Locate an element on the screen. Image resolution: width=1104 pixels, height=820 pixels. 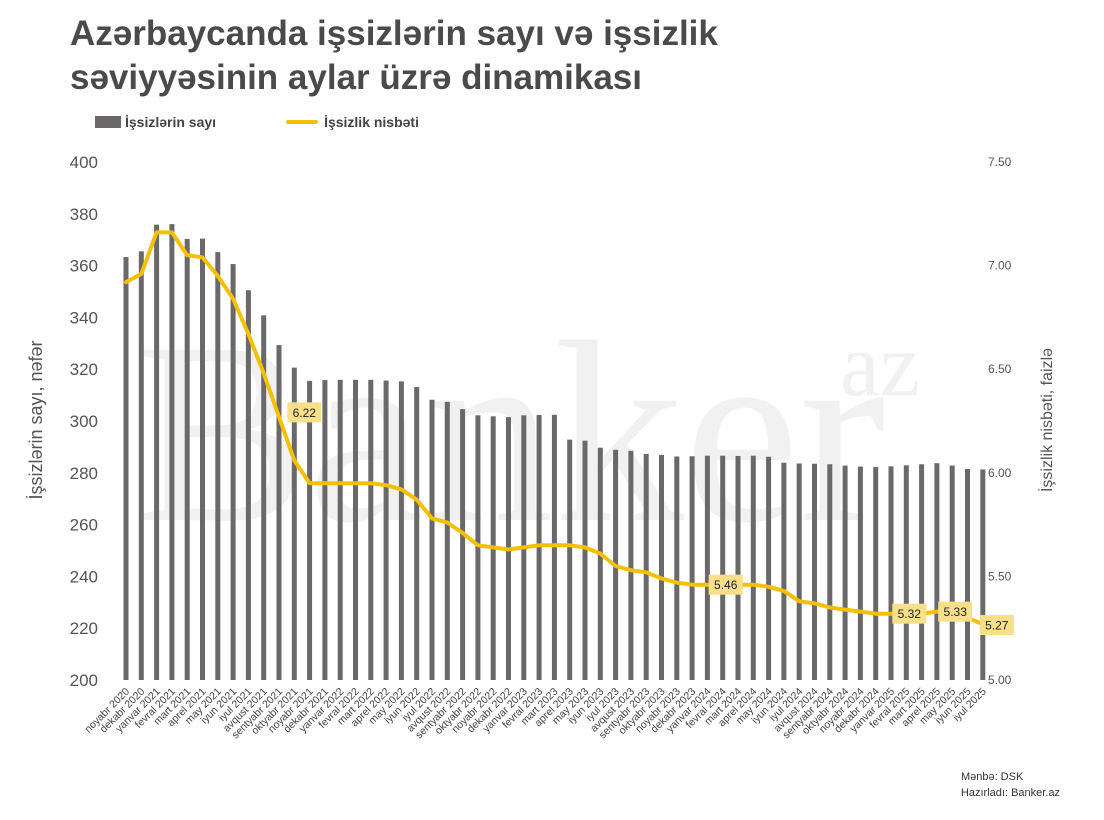
left-axis-tick-label: 360 is located at coordinates (84, 266).